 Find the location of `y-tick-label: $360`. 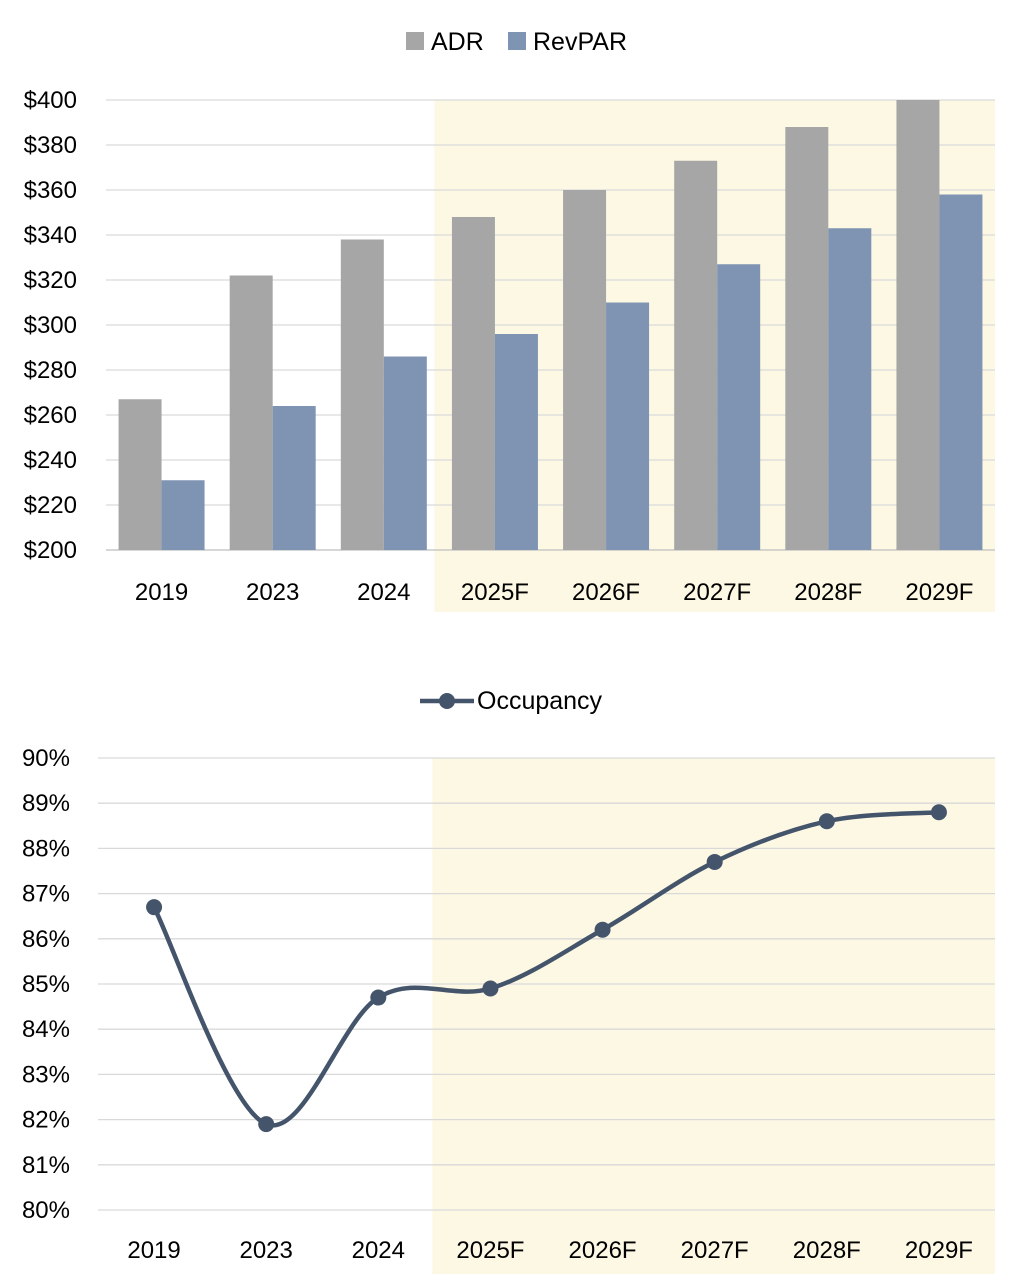

y-tick-label: $360 is located at coordinates (50, 190).